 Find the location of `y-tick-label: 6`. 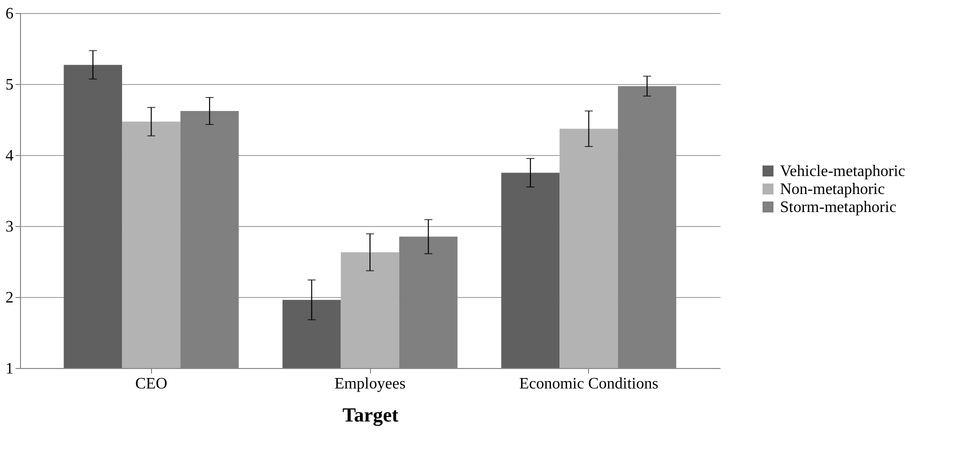

y-tick-label: 6 is located at coordinates (10, 14).